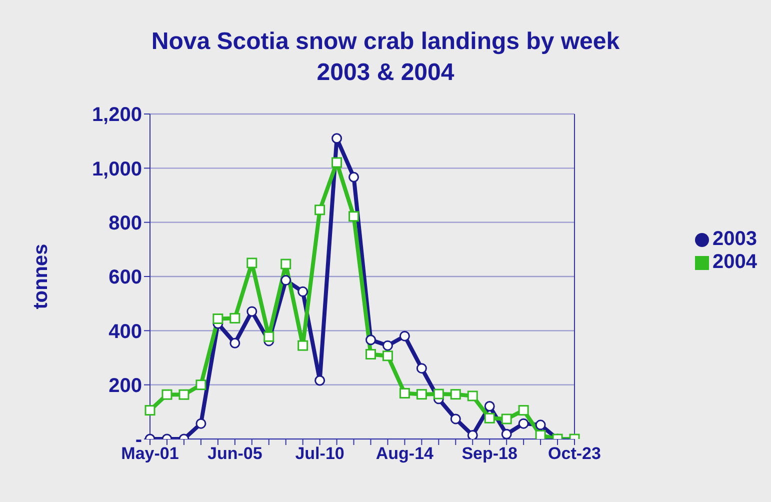  Describe the element at coordinates (125, 223) in the screenshot. I see `y-tick-label: 800` at that location.